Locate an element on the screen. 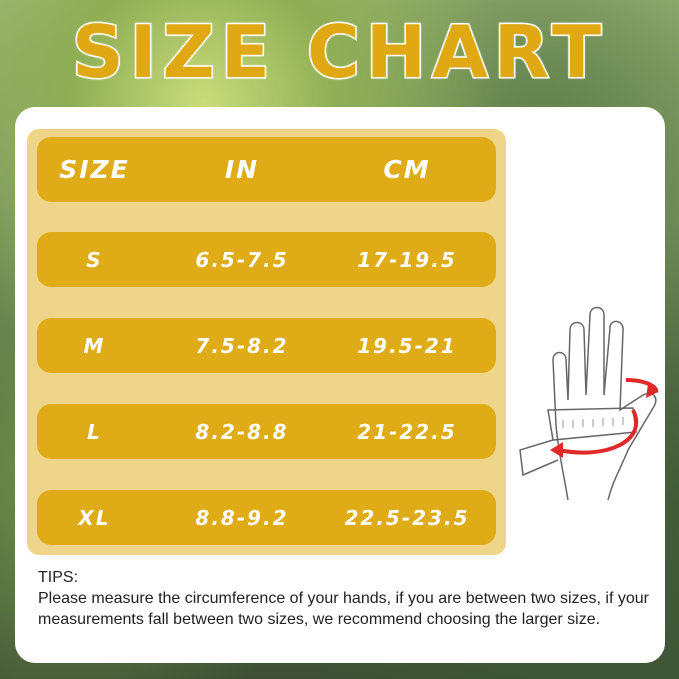  header-size: SIZE is located at coordinates (94, 169).